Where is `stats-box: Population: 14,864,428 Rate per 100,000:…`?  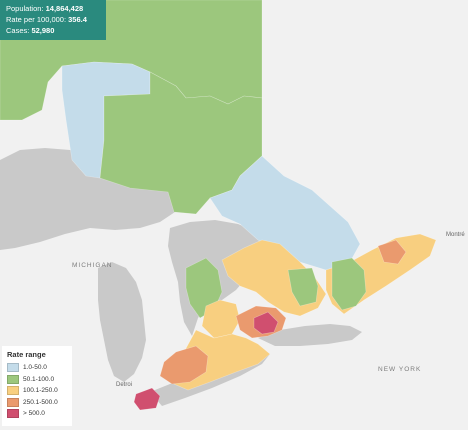 stats-box: Population: 14,864,428 Rate per 100,000:… is located at coordinates (53, 20).